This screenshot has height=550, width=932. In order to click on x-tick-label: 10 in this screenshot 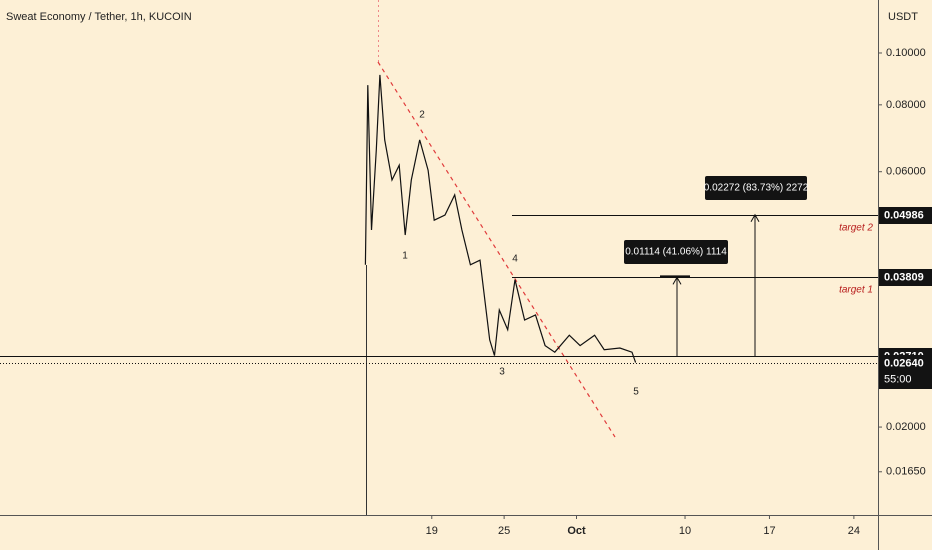, I will do `click(685, 531)`.